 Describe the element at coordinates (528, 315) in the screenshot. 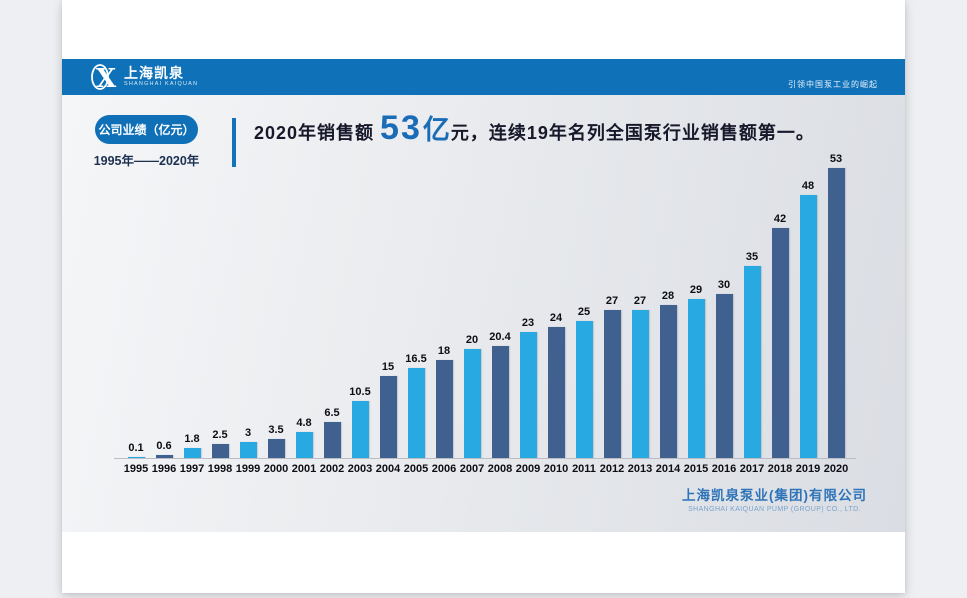

I see `chart-column: 23 2009` at that location.